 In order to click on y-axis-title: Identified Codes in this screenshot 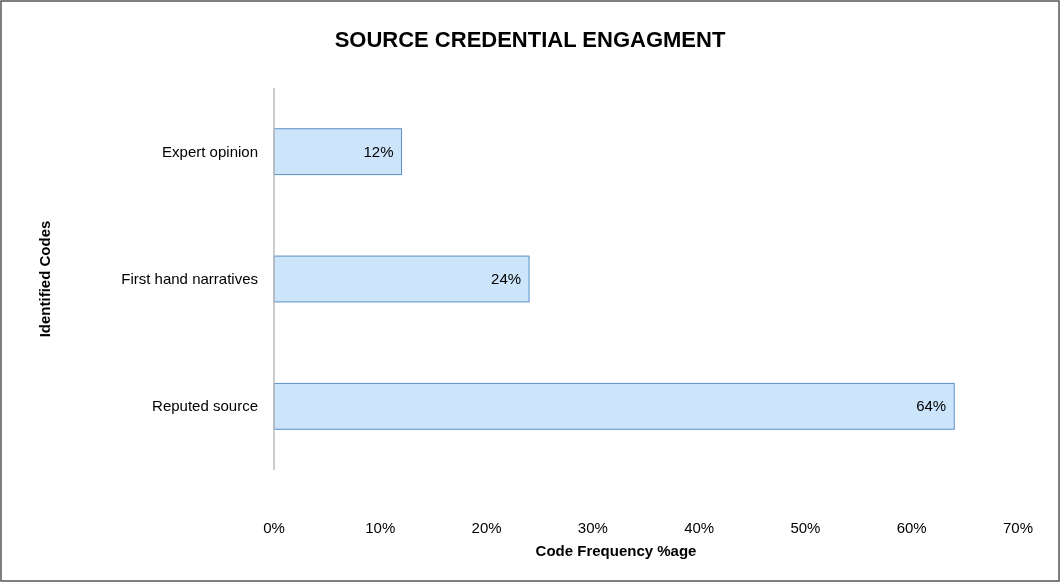, I will do `click(44, 279)`.